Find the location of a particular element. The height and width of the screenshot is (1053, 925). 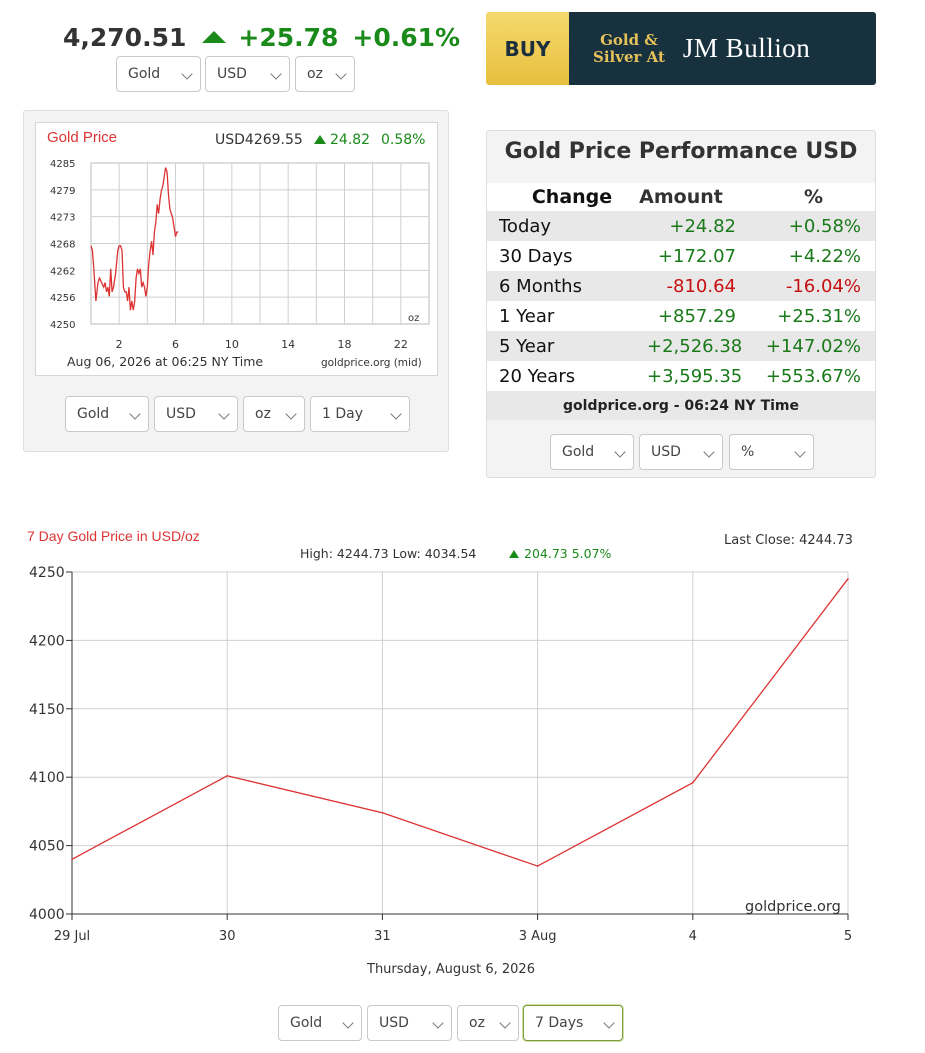

currency-select: USD is located at coordinates (247, 74).